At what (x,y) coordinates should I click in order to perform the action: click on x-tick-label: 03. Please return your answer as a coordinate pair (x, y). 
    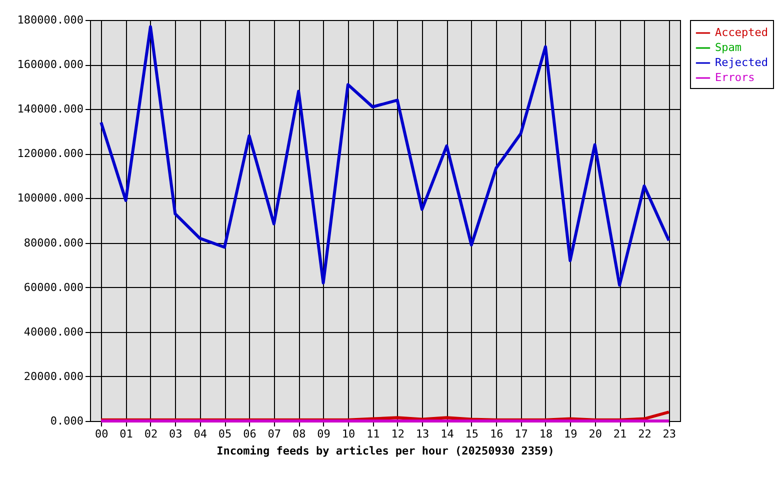
    Looking at the image, I should click on (175, 434).